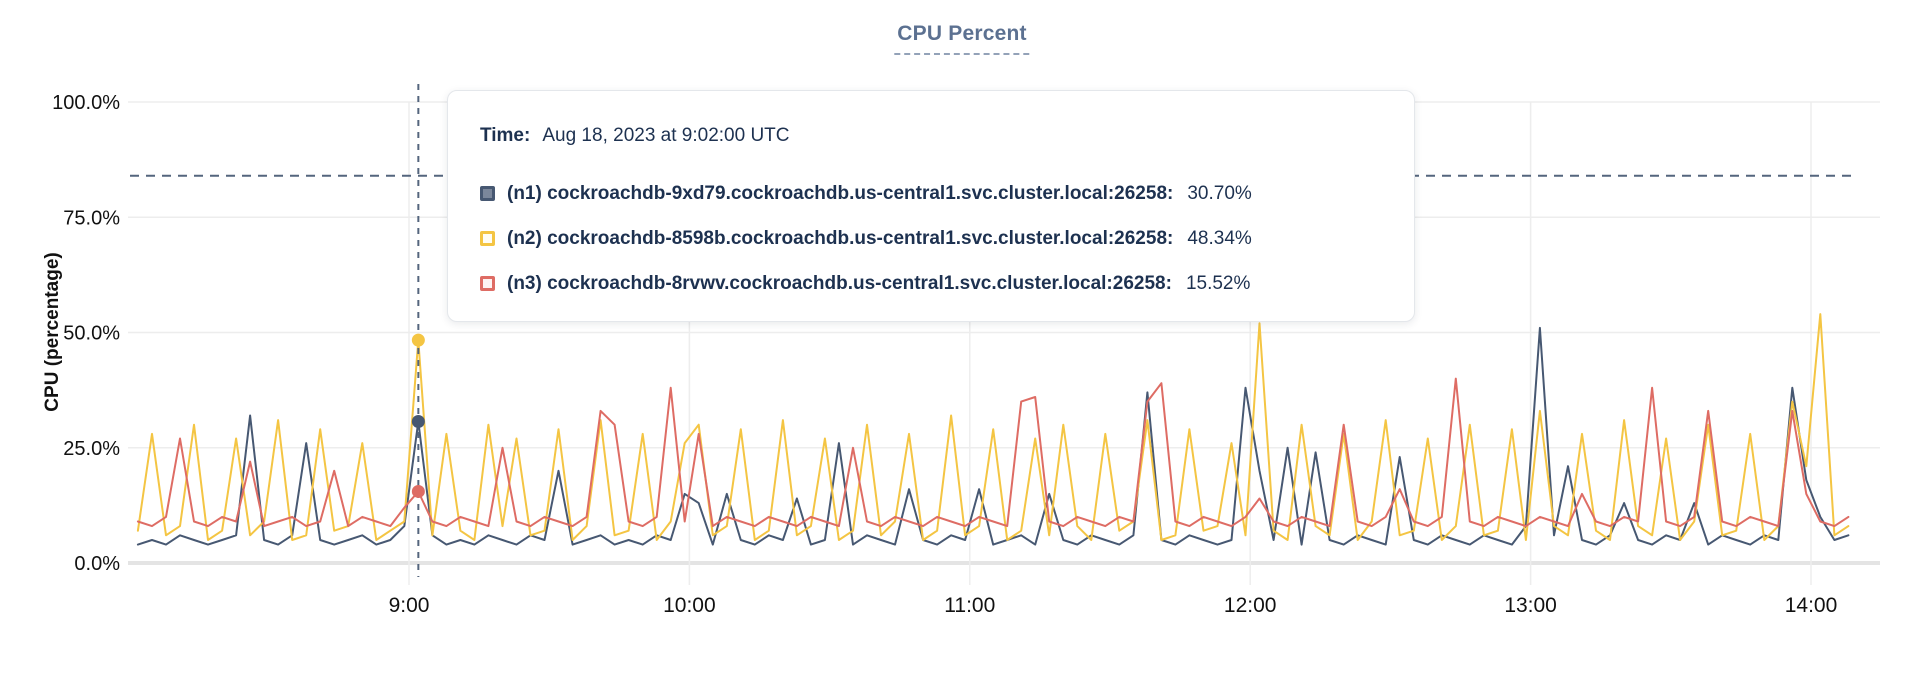 Image resolution: width=1924 pixels, height=694 pixels. What do you see at coordinates (409, 605) in the screenshot?
I see `x-tick-label: 9:00` at bounding box center [409, 605].